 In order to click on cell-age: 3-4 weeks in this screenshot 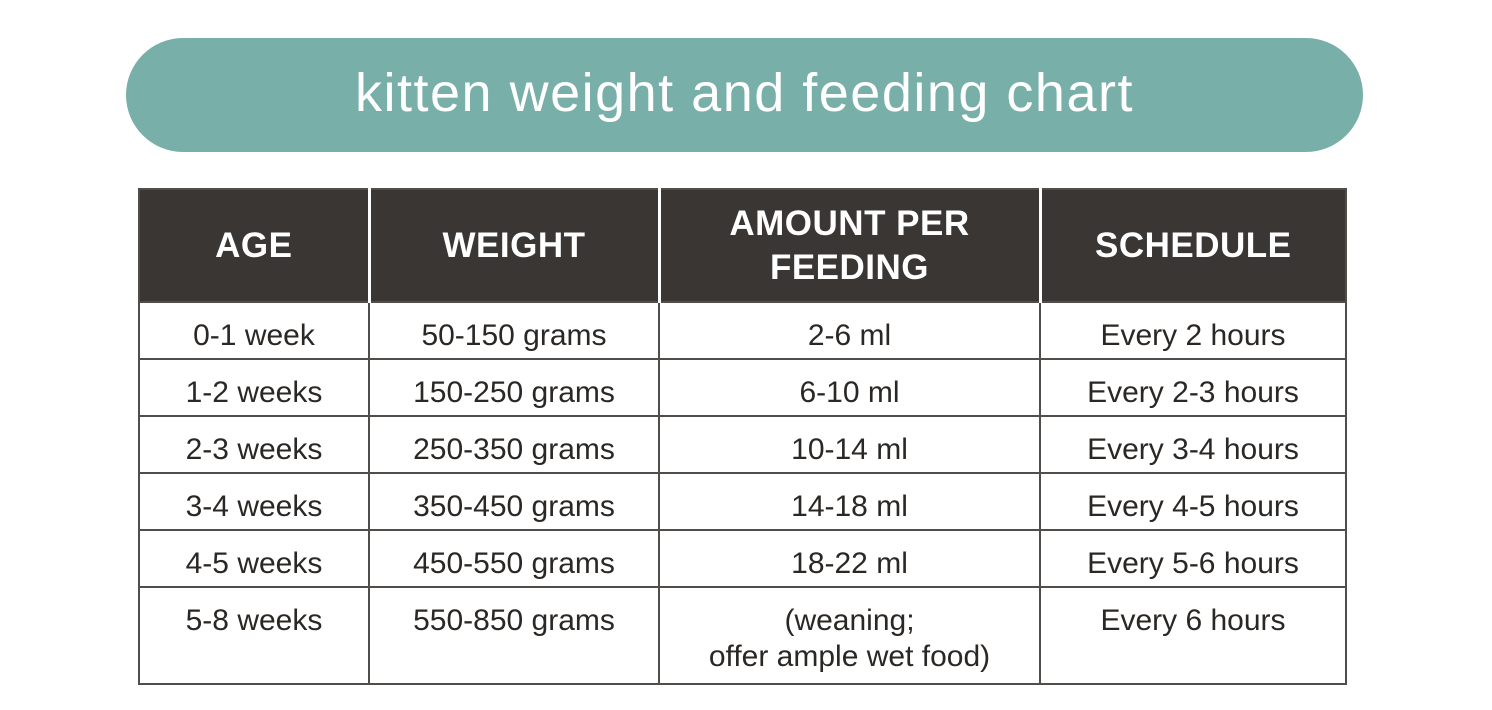, I will do `click(254, 501)`.